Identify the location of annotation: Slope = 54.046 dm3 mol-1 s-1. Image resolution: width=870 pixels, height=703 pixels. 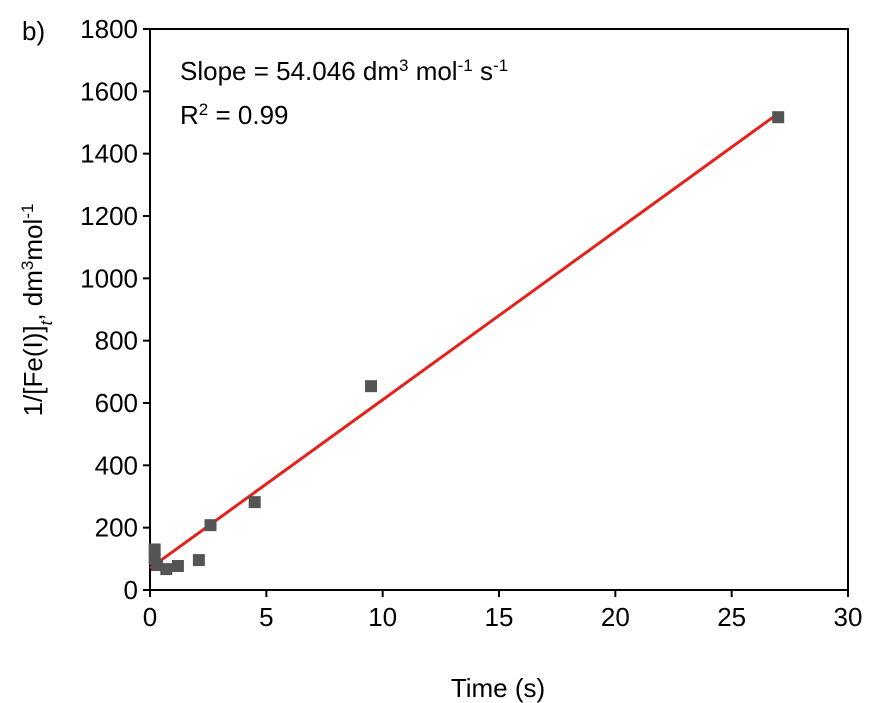
(344, 71).